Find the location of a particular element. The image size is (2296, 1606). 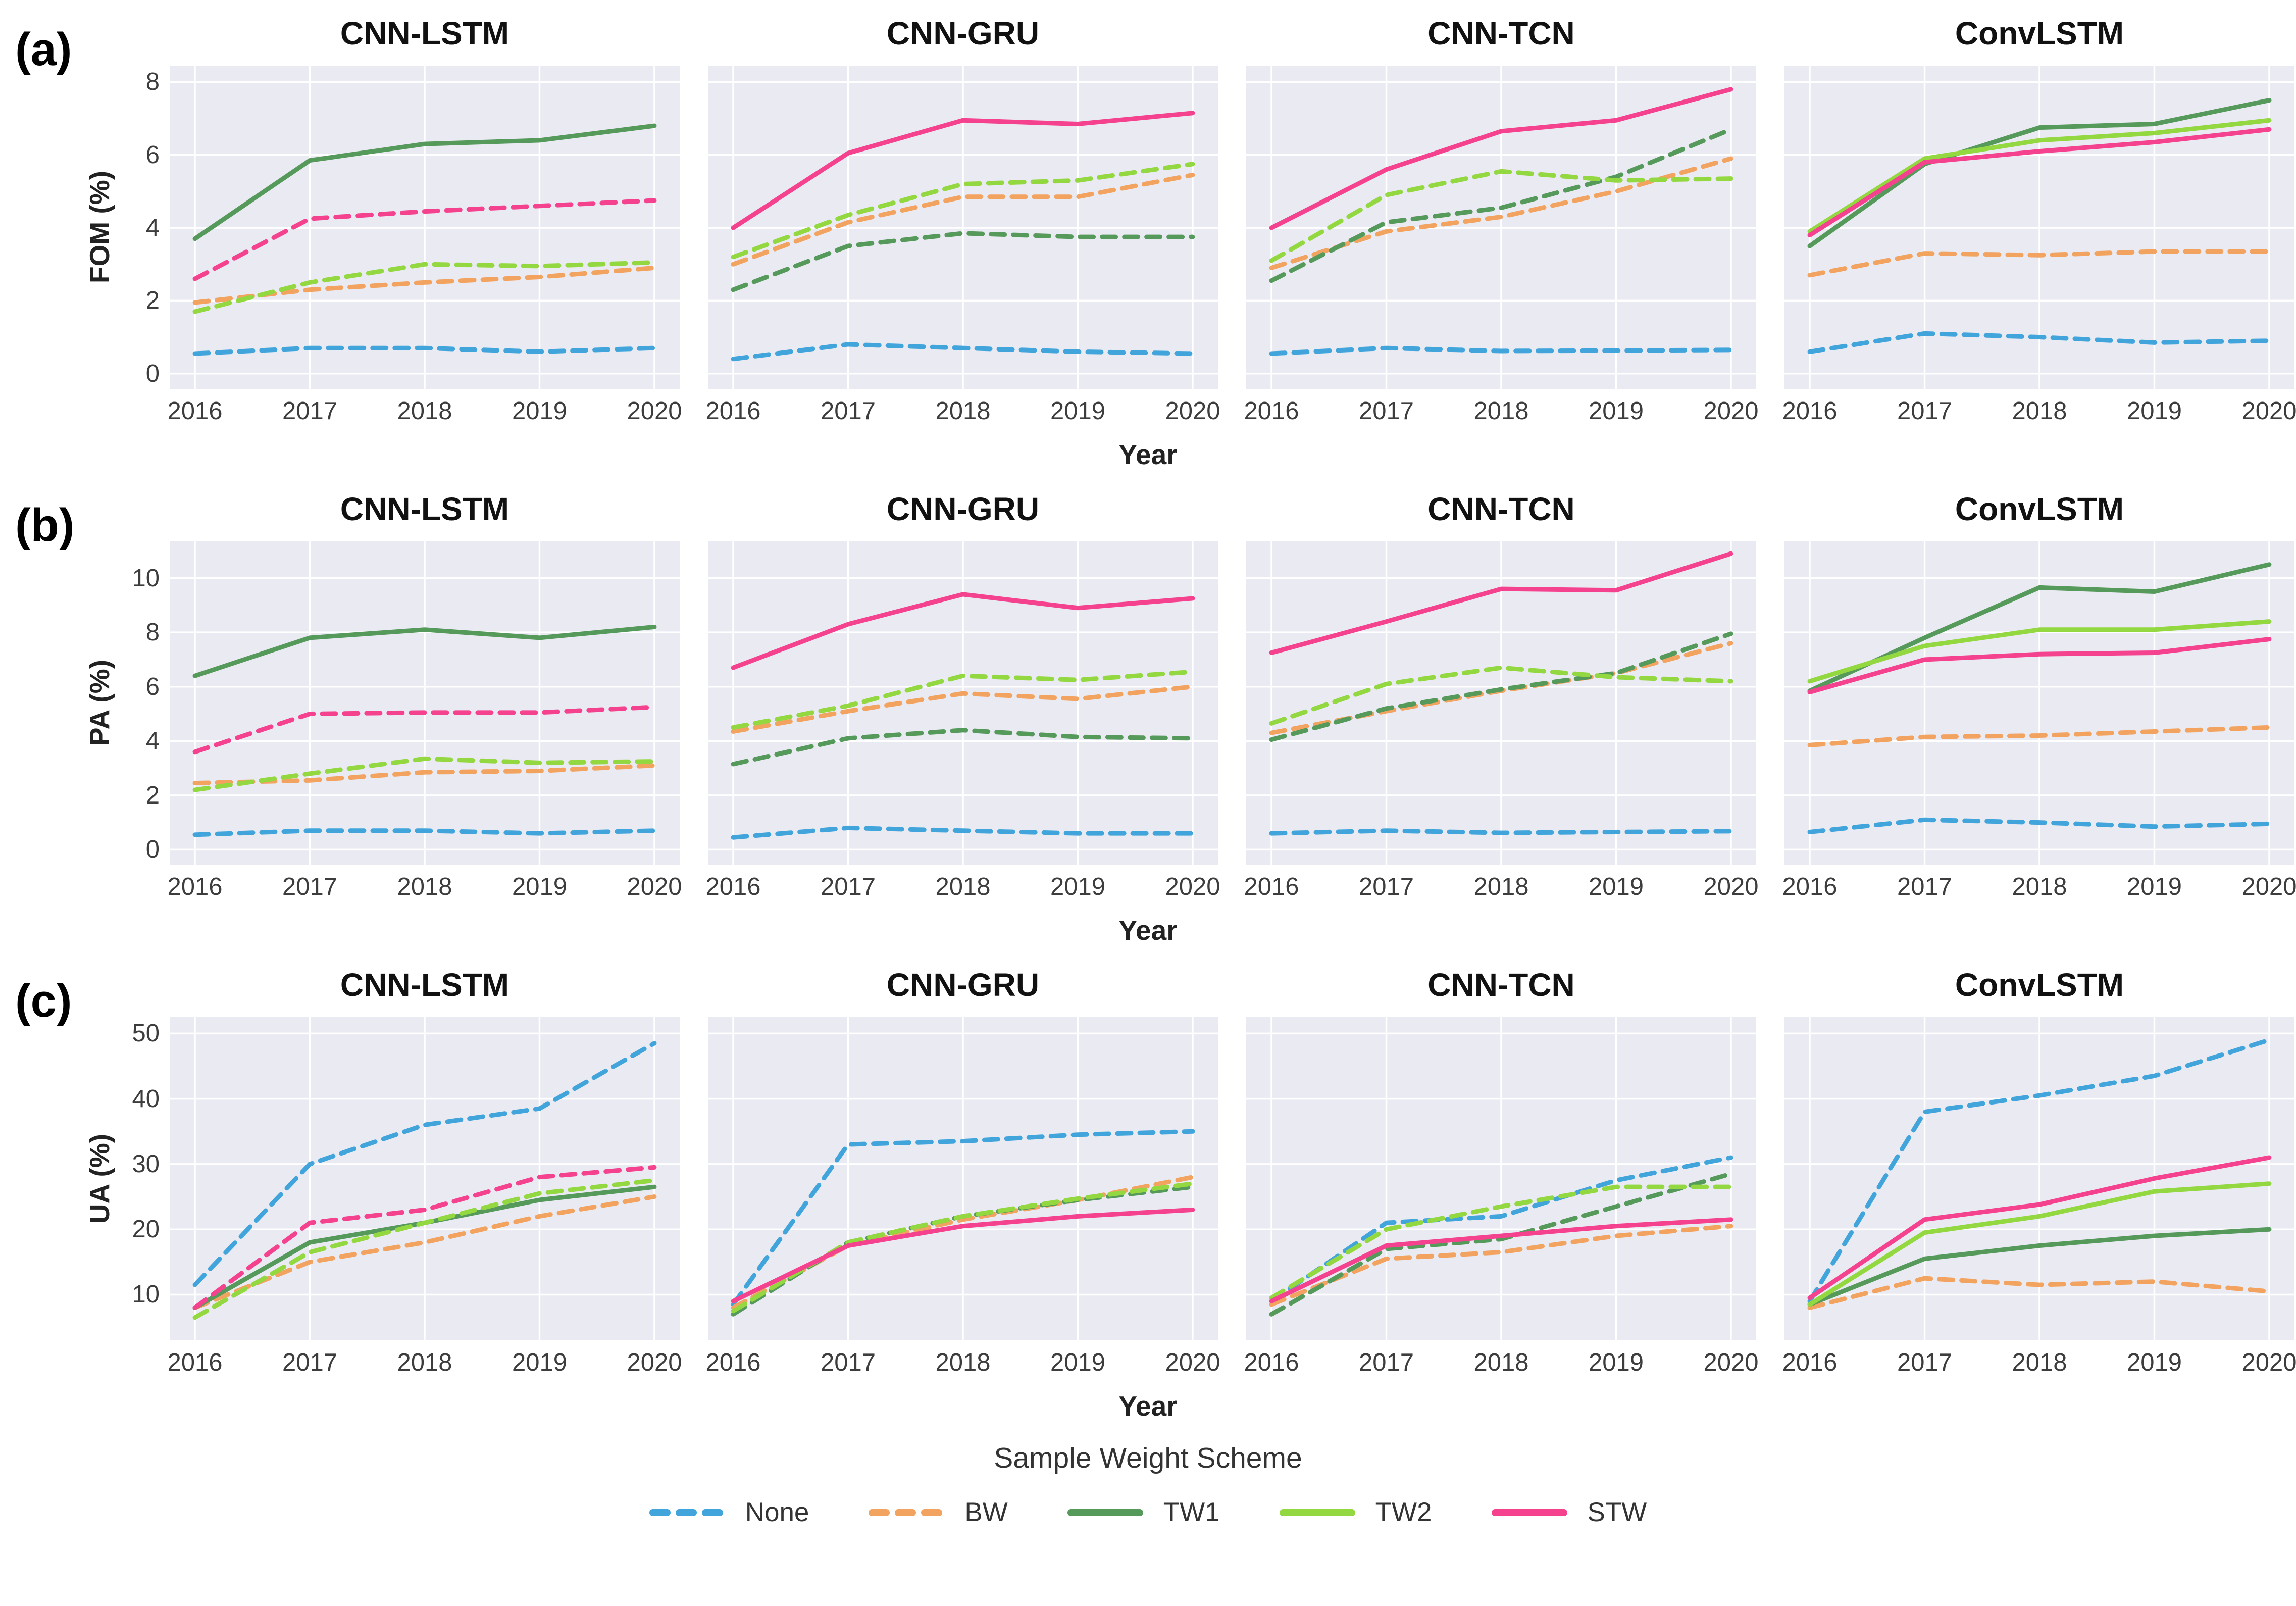

y-tick-label: 10 is located at coordinates (146, 1295).